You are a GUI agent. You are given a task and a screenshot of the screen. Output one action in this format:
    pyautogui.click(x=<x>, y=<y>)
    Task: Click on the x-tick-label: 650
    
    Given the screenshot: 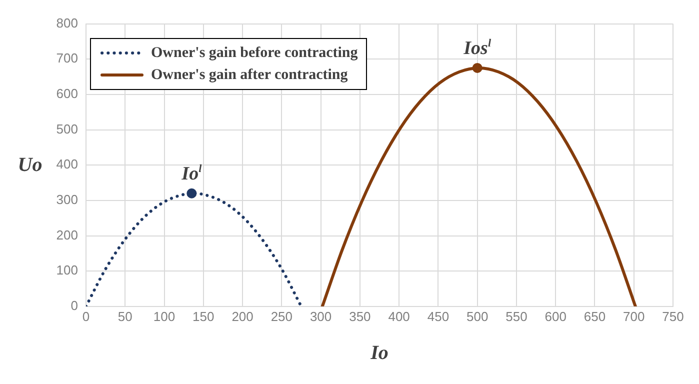 What is the action you would take?
    pyautogui.click(x=595, y=316)
    